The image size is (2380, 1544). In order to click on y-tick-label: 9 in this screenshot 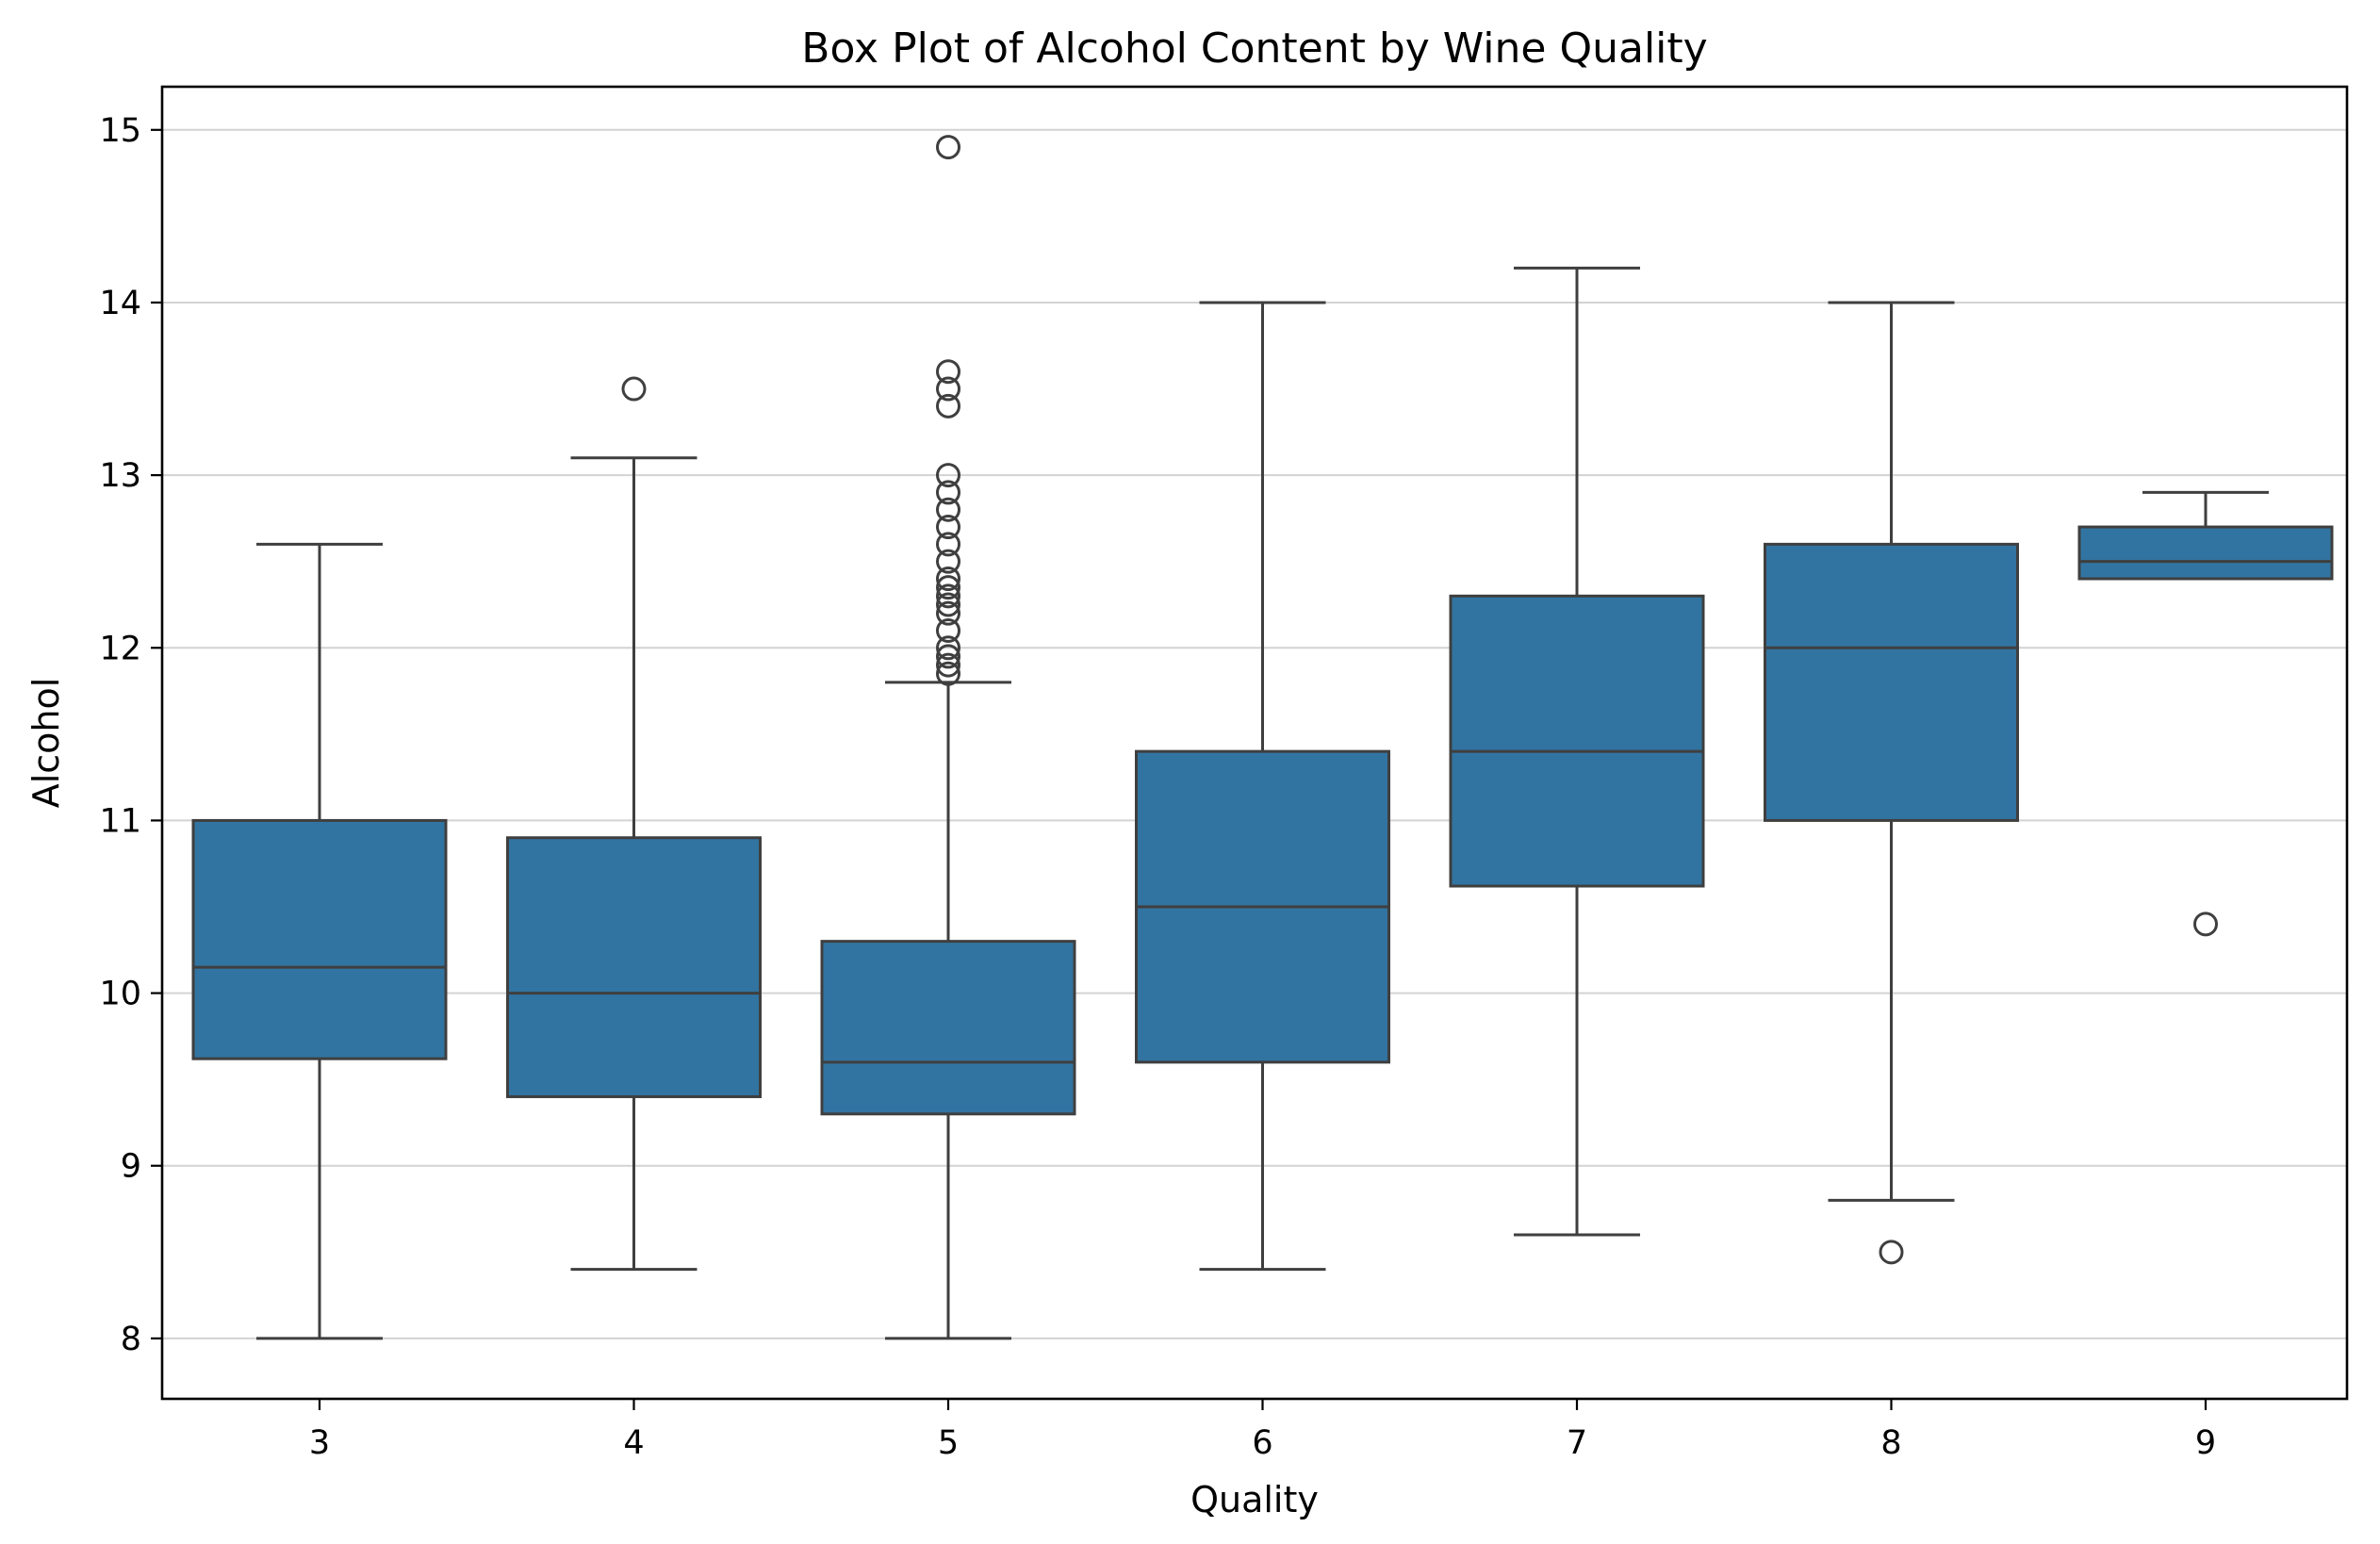, I will do `click(131, 1167)`.